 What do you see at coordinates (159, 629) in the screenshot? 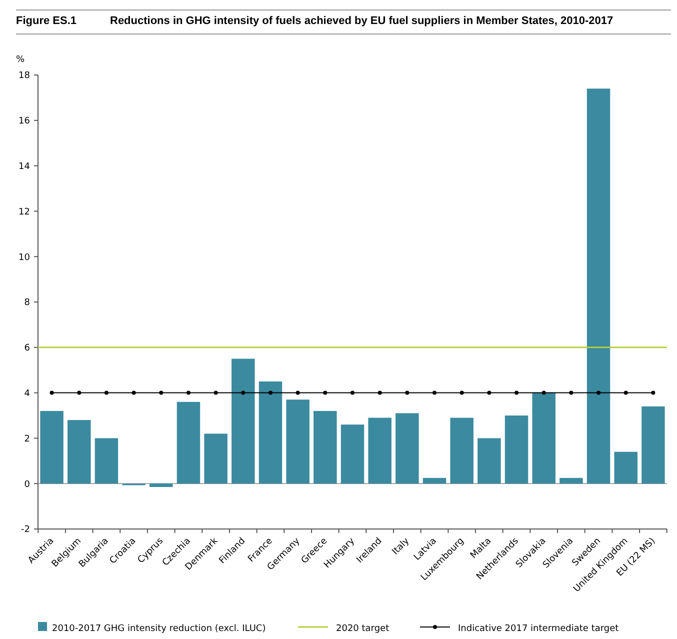
I see `legend-label: 2010-2017 GHG intensity reduction (excl. ILUC)` at bounding box center [159, 629].